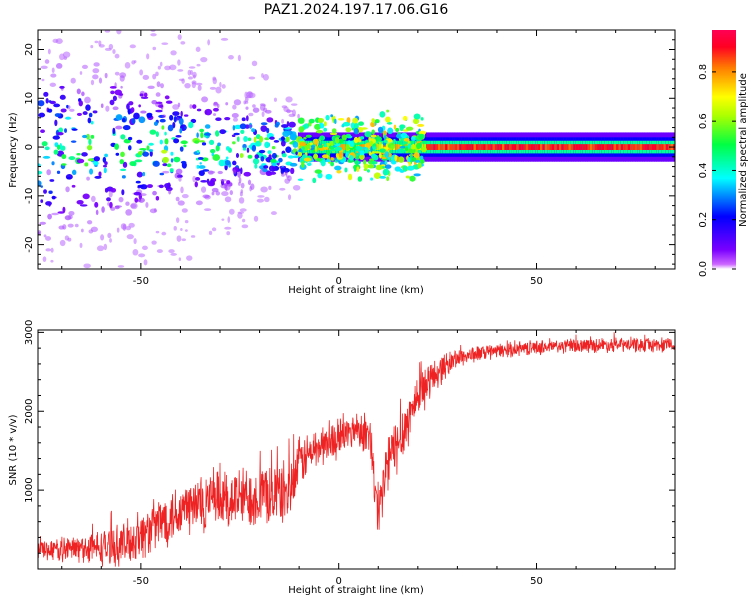  Describe the element at coordinates (724, 149) in the screenshot. I see `colorbar-gradient` at that location.